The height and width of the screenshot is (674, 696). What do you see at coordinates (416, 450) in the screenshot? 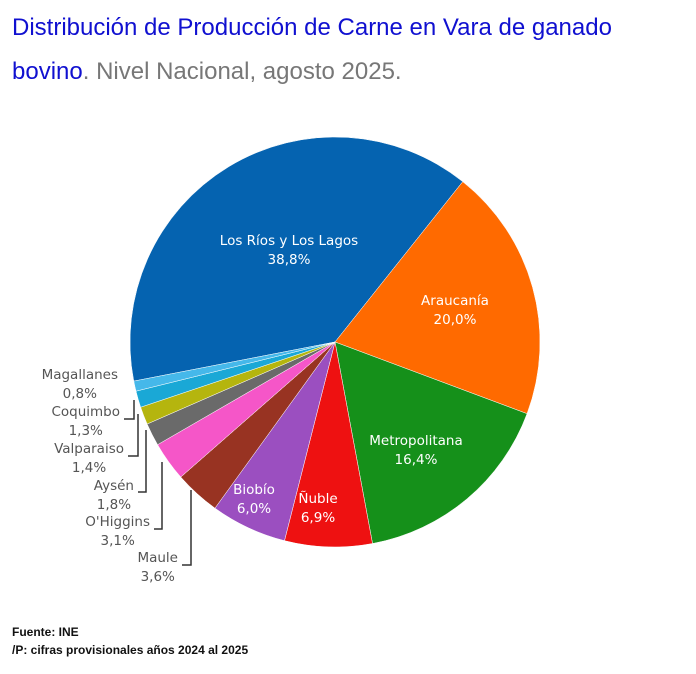
I see `label-metropolitana: Metropolitana 16,4%` at bounding box center [416, 450].